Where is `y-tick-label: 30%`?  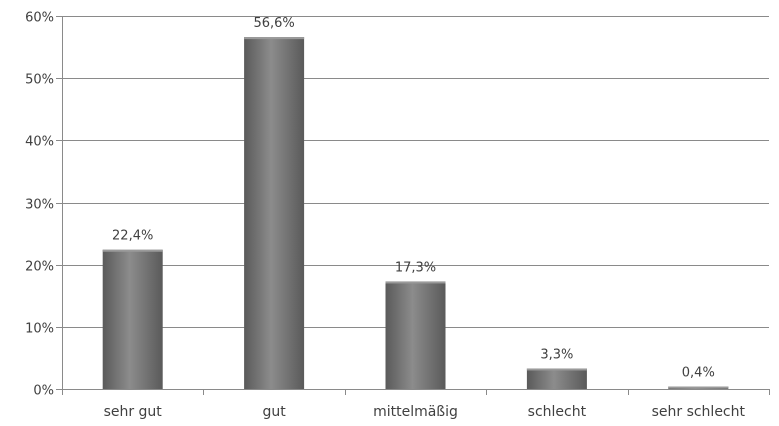
y-tick-label: 30% is located at coordinates (39, 205).